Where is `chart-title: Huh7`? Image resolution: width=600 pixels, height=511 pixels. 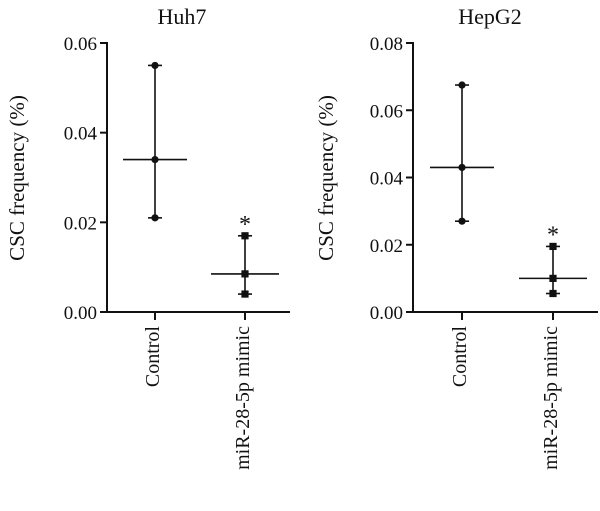
chart-title: Huh7 is located at coordinates (182, 16).